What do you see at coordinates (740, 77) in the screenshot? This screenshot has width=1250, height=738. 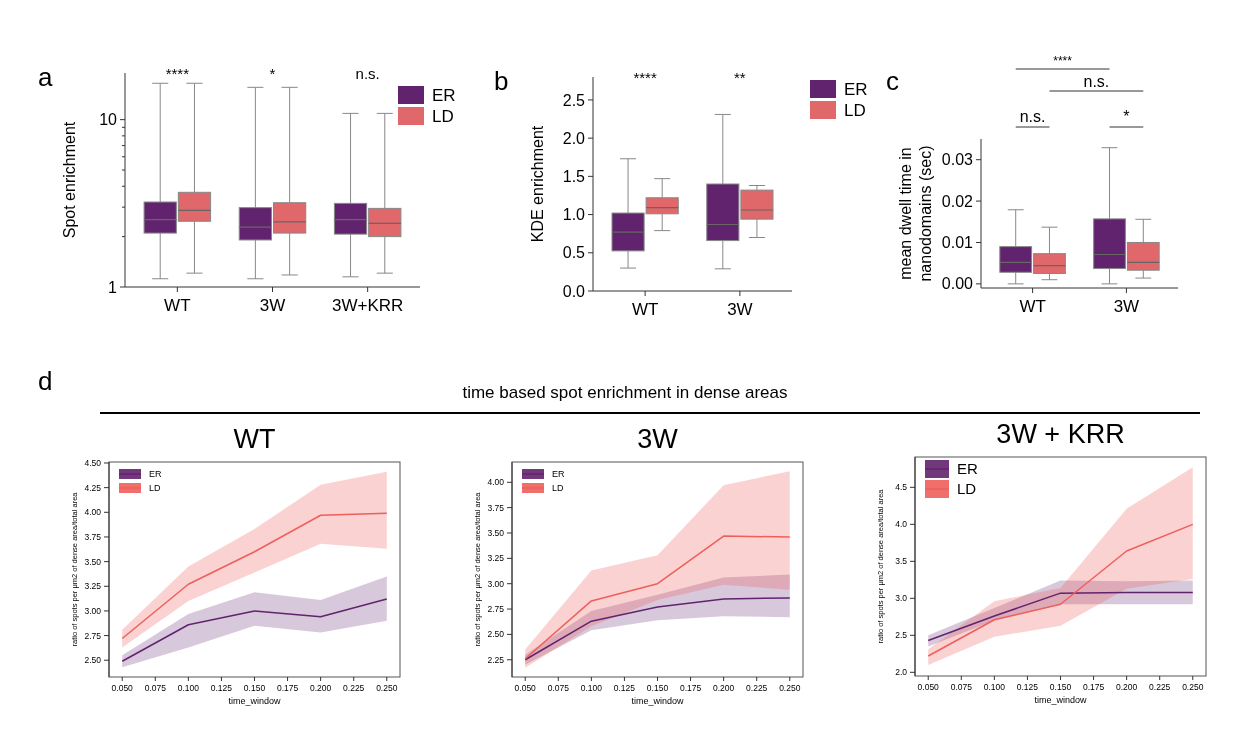 I see `annotation: **` at bounding box center [740, 77].